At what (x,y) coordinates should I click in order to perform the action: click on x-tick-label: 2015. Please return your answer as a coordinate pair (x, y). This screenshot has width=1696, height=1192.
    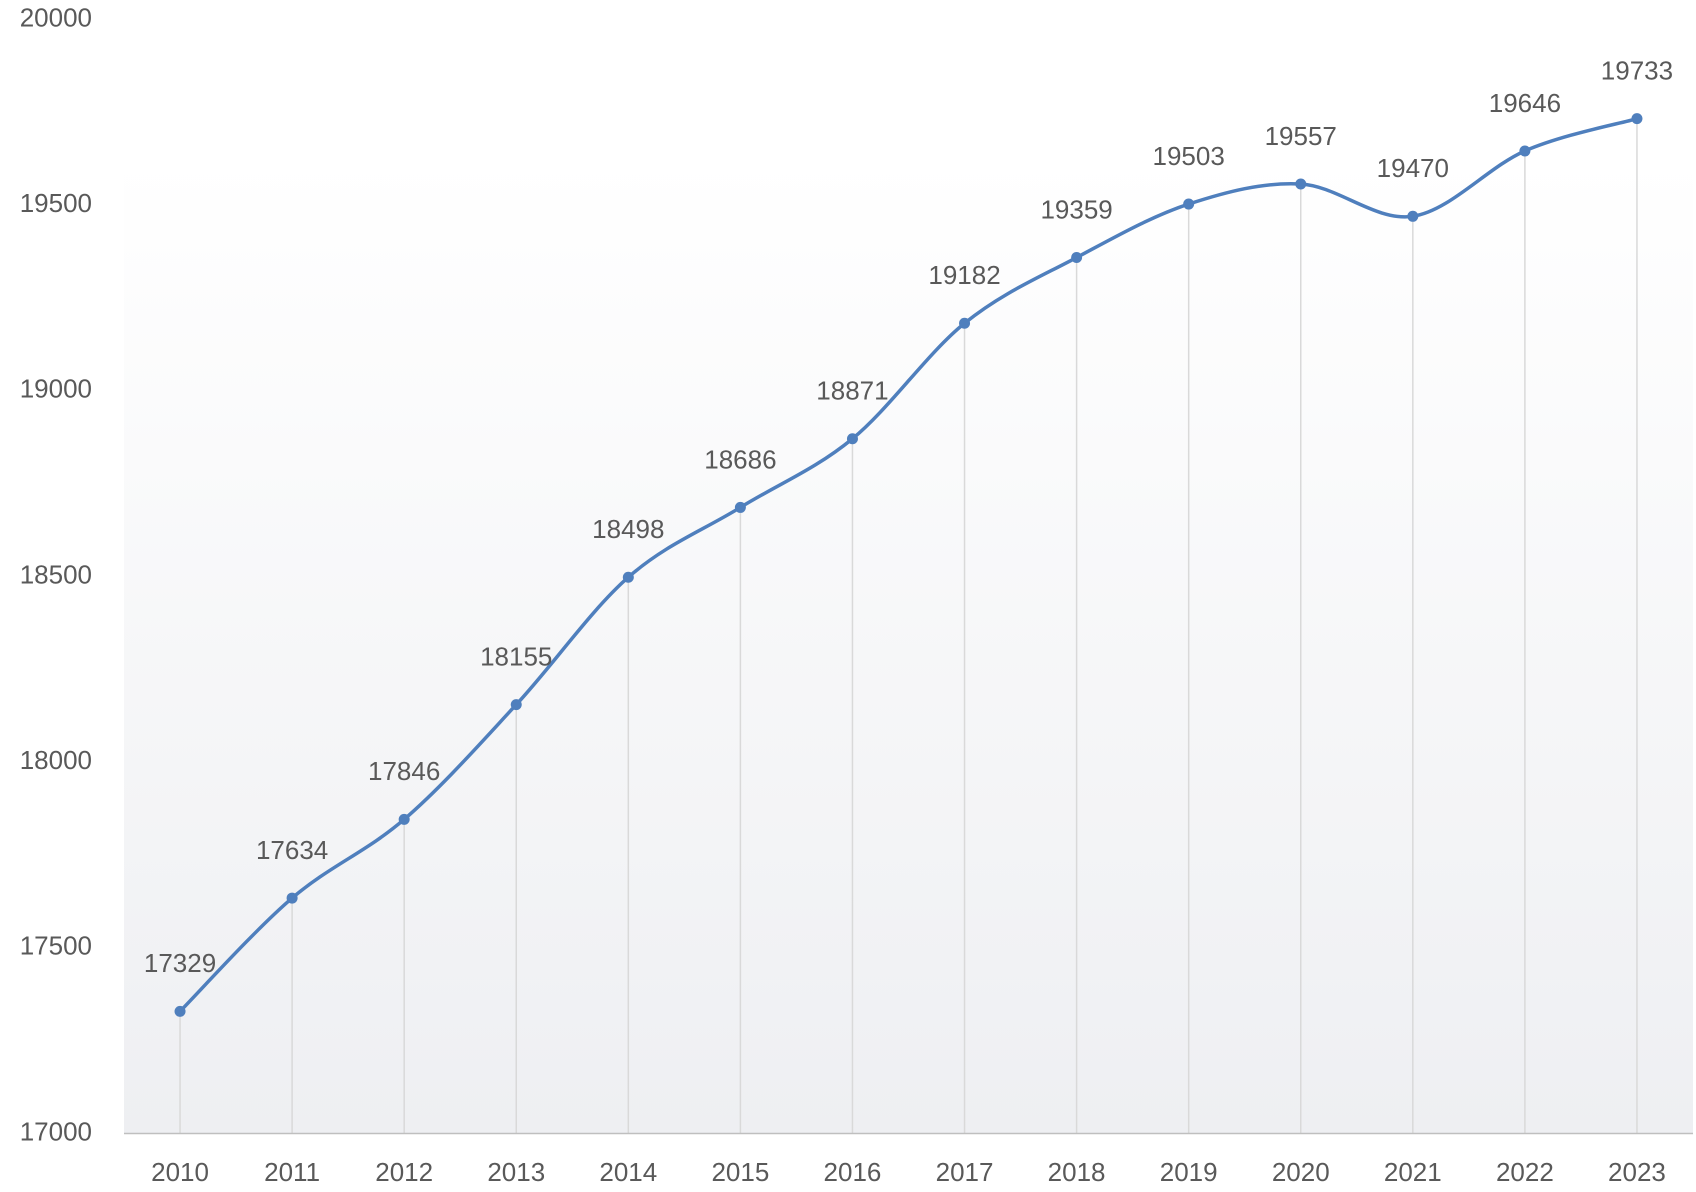
    Looking at the image, I should click on (740, 1172).